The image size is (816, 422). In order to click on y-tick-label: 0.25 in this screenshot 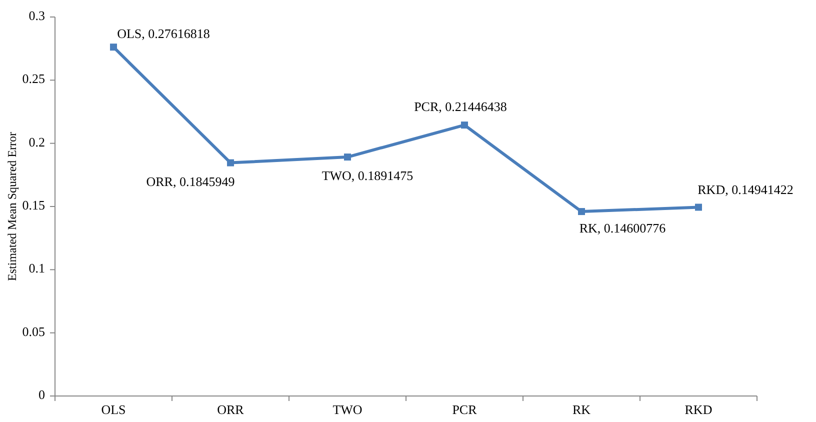, I will do `click(33, 78)`.